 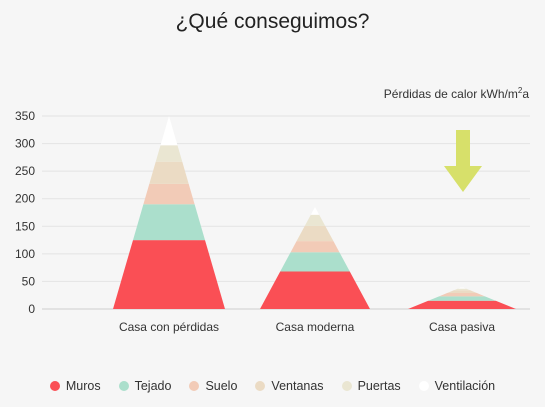 What do you see at coordinates (169, 327) in the screenshot?
I see `x-tick-label: Casa con pérdidas` at bounding box center [169, 327].